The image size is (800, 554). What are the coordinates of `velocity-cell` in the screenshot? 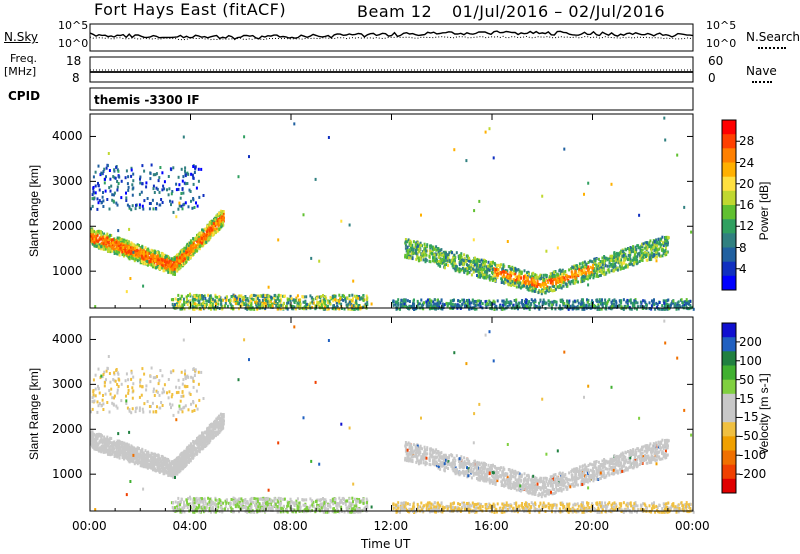 It's located at (124, 459).